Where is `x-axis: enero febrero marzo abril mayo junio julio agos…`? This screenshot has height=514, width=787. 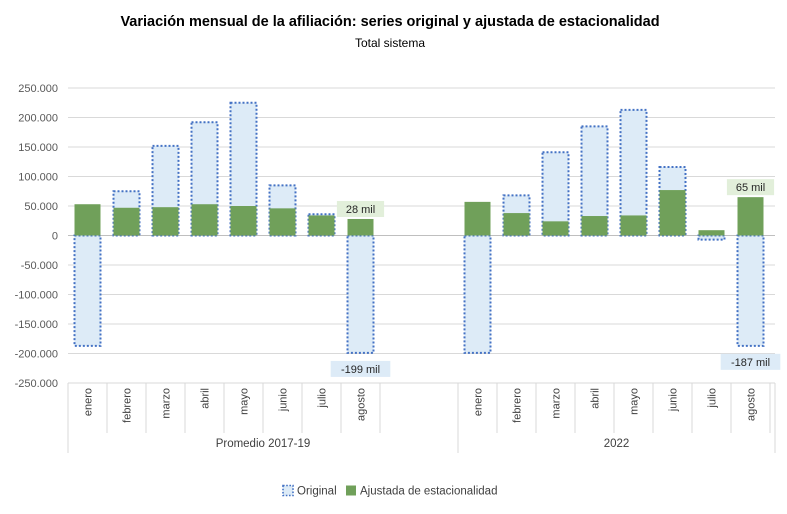
x-axis: enero febrero marzo abril mayo junio julio agos… is located at coordinates (421, 418).